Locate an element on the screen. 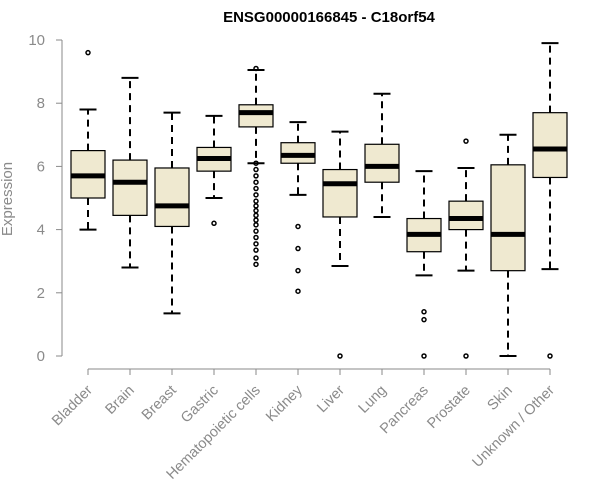  x-tick-label: Kidney is located at coordinates (284, 403).